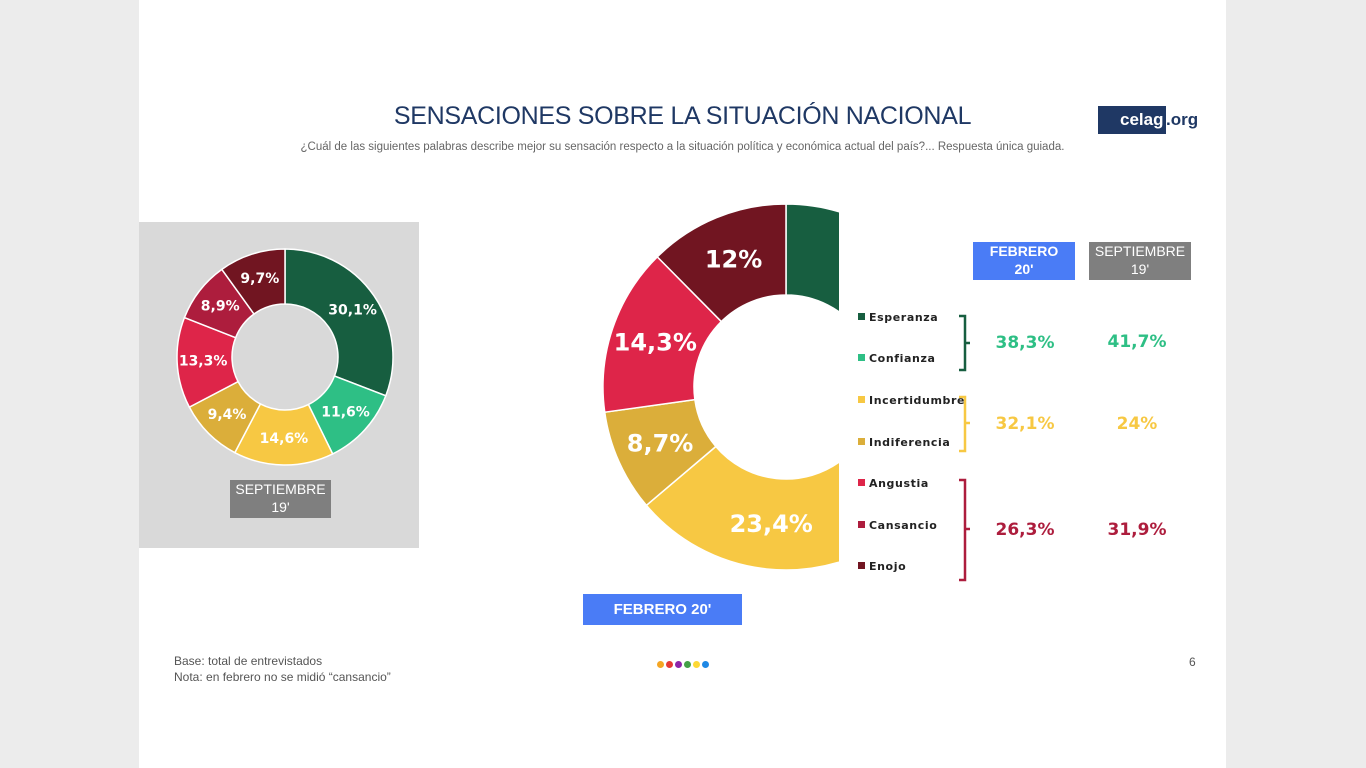  What do you see at coordinates (1025, 343) in the screenshot?
I see `group-value-february: 38,3%` at bounding box center [1025, 343].